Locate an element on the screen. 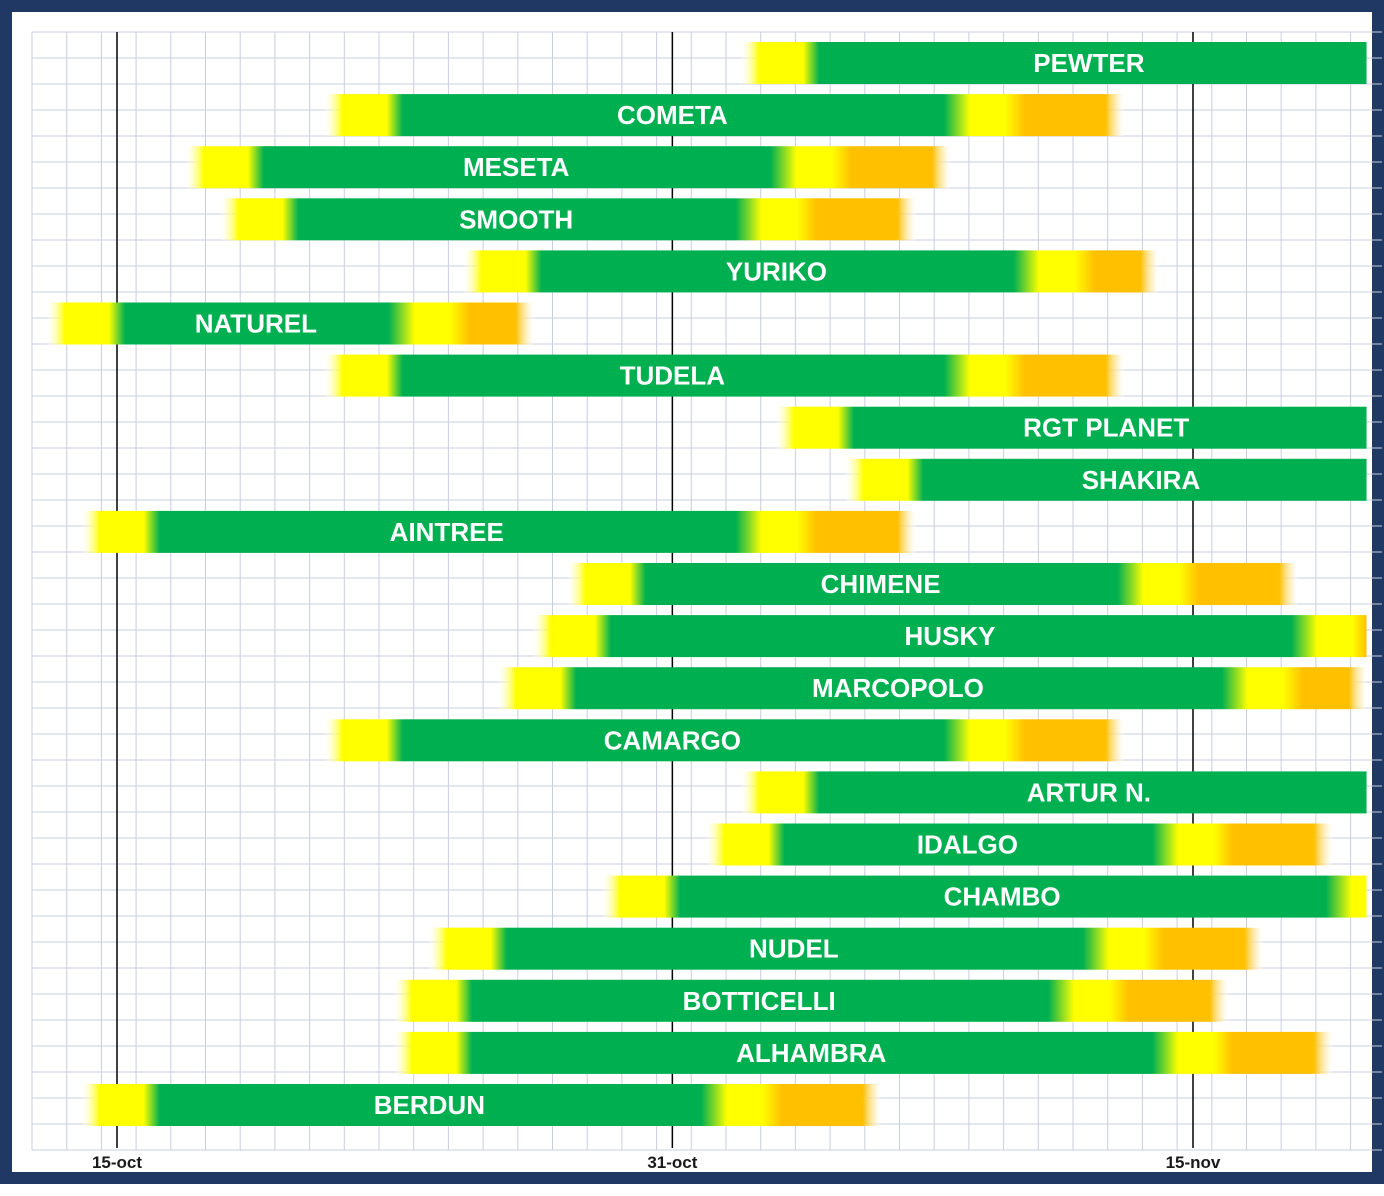  bar-smooth is located at coordinates (568, 219).